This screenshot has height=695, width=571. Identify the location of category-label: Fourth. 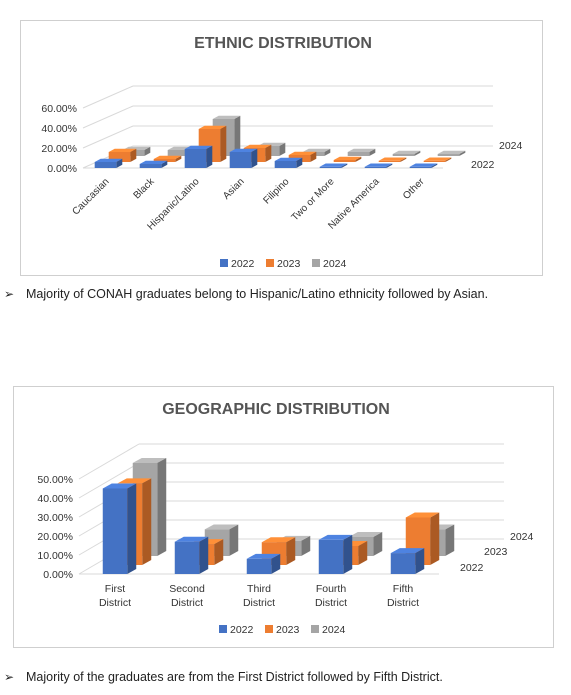
(331, 589).